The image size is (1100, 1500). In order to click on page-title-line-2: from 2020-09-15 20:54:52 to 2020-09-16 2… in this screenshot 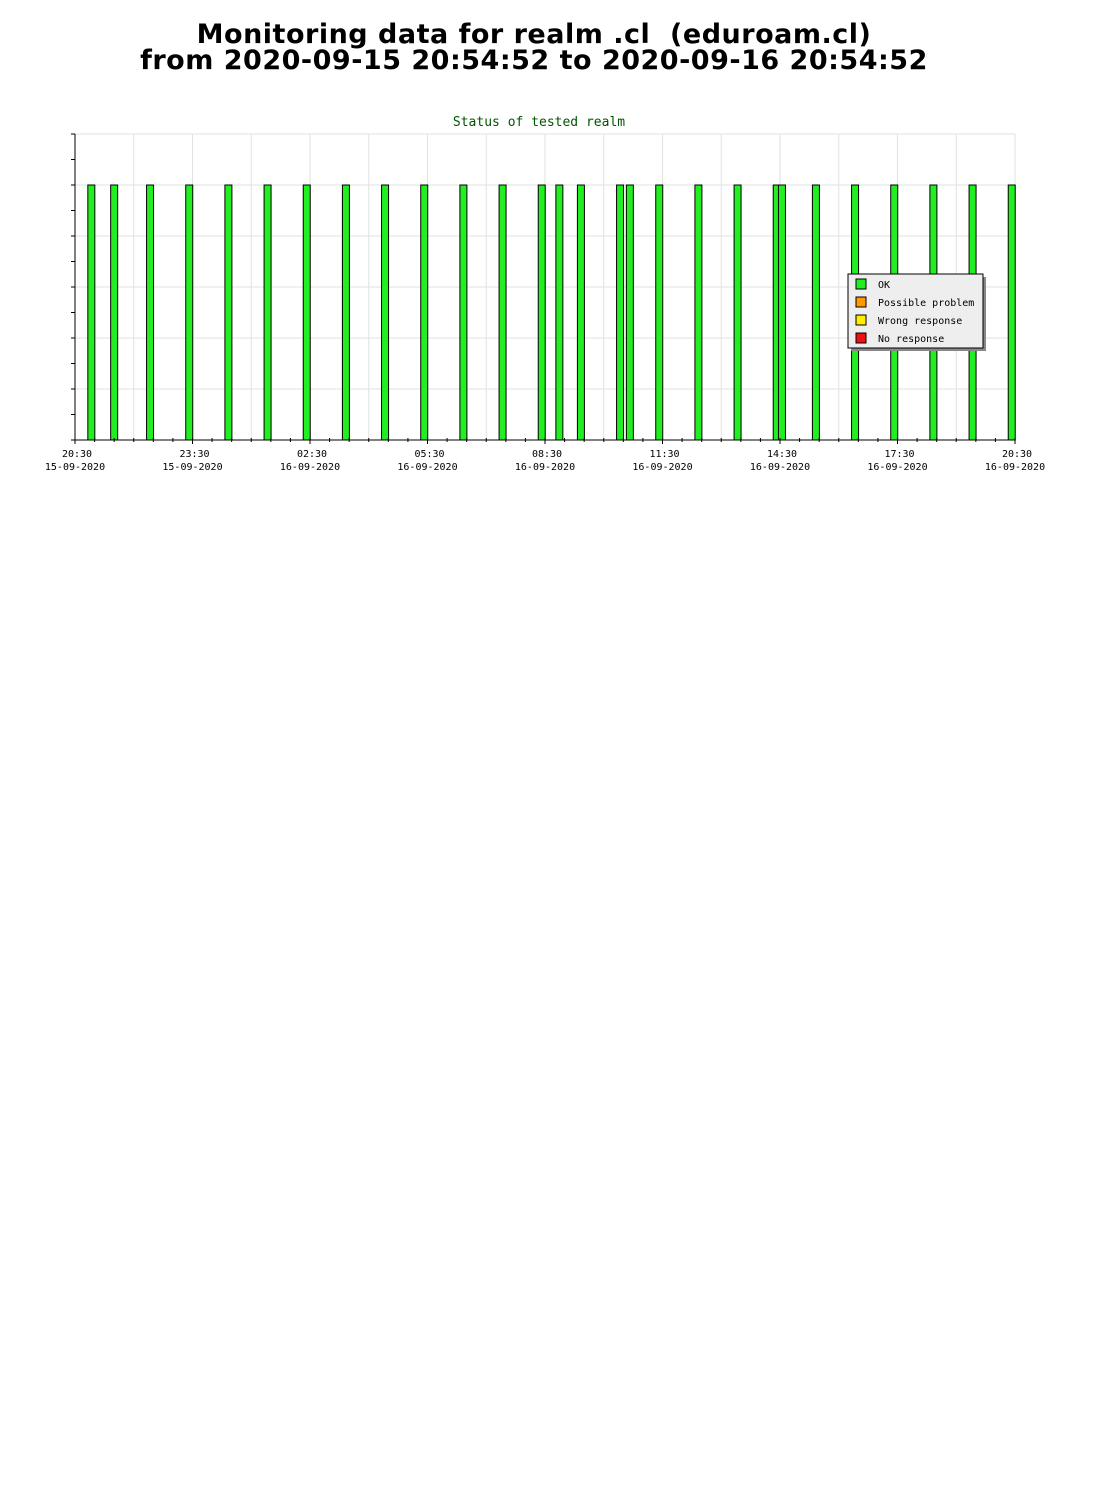, I will do `click(534, 60)`.